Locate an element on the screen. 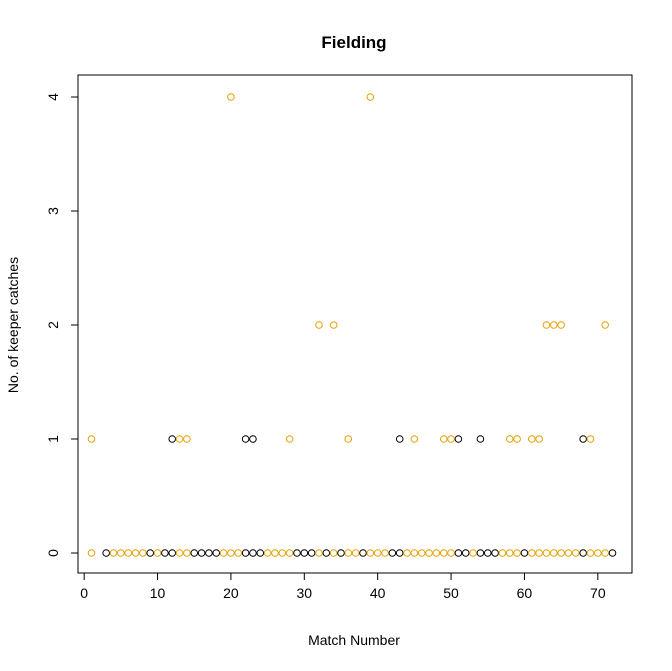 The image size is (672, 671). x-tick-label: 40 is located at coordinates (378, 593).